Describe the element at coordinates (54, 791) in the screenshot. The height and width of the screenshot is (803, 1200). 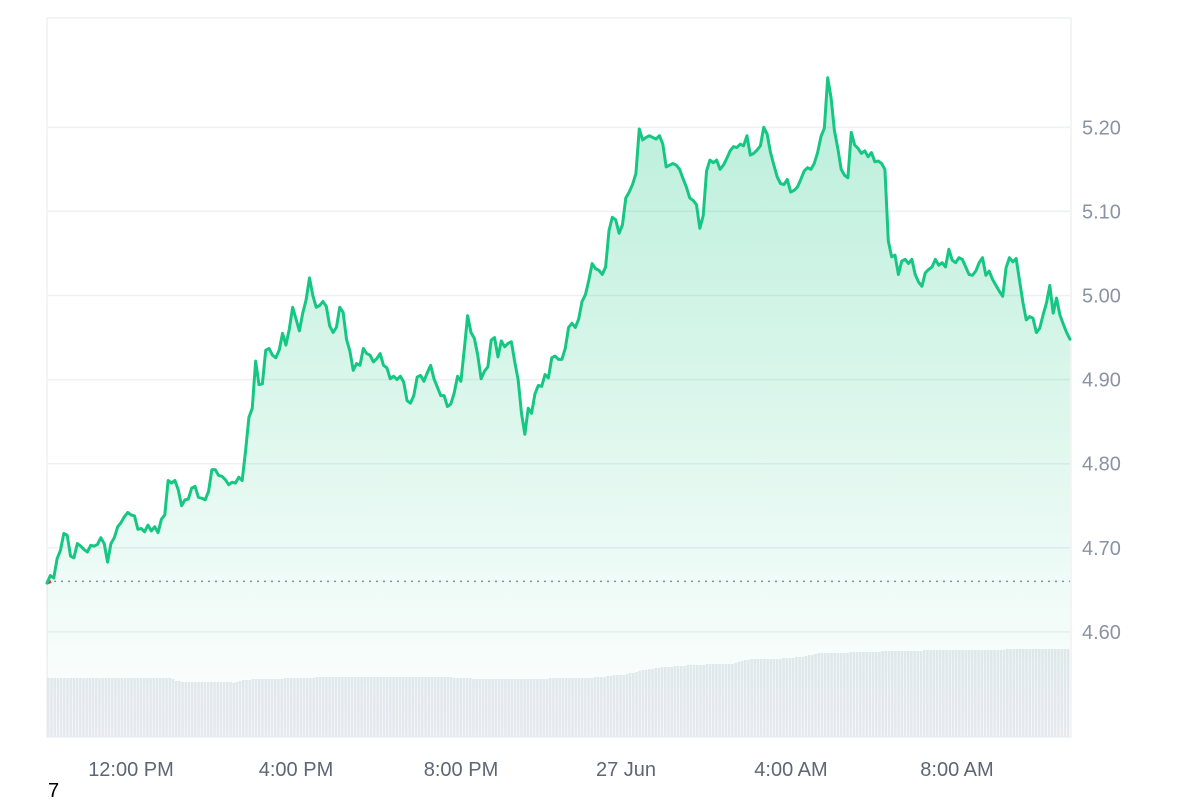
I see `footnote-label: 7` at that location.